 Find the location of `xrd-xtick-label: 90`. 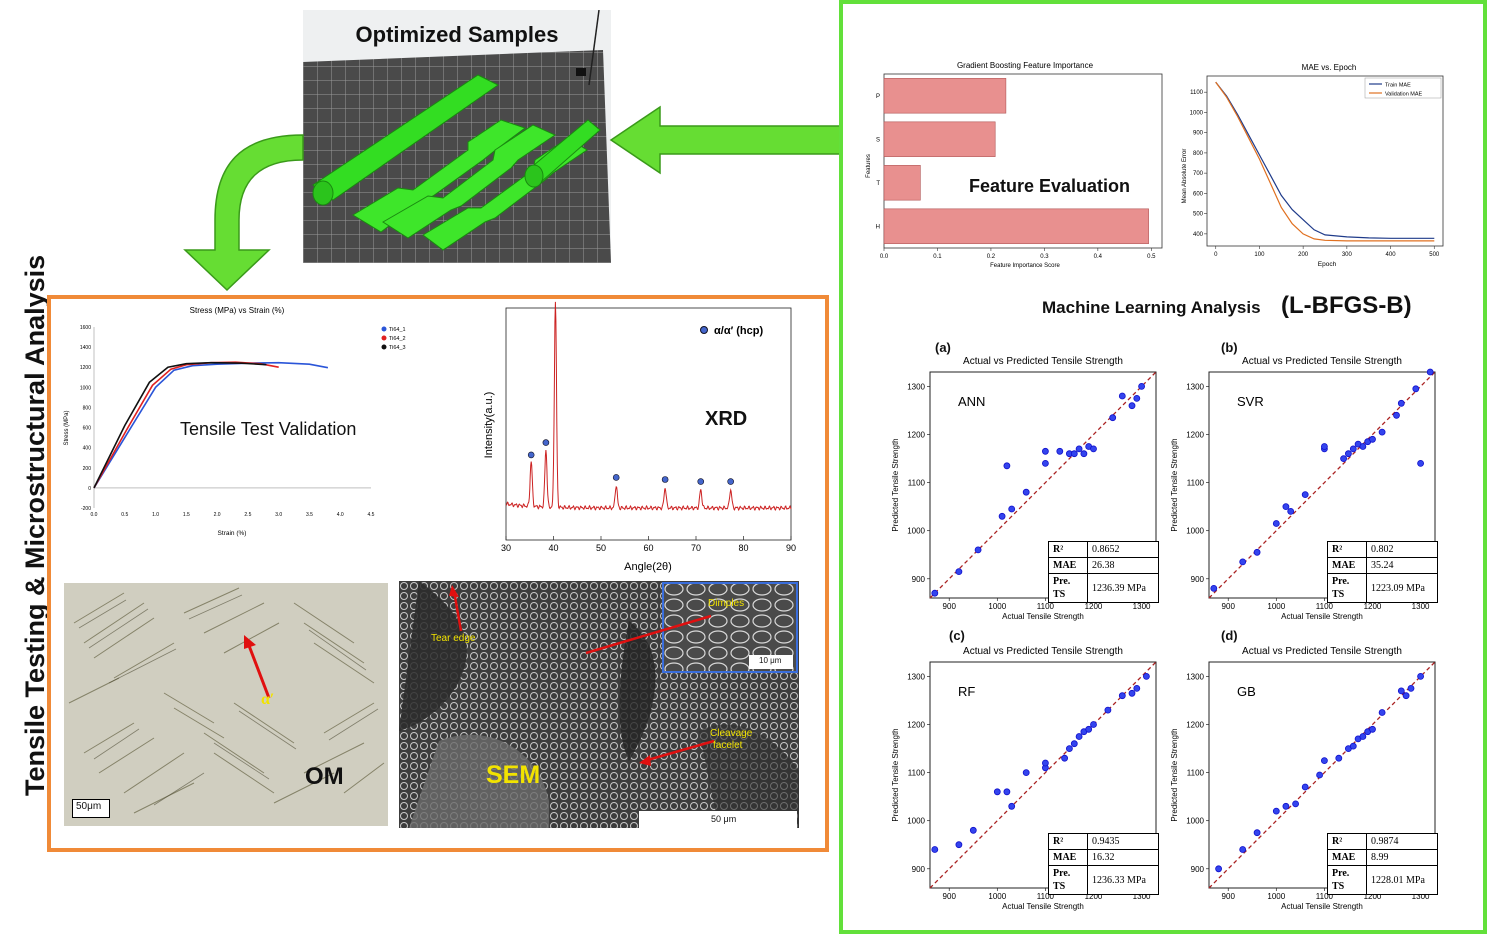

xrd-xtick-label: 90 is located at coordinates (791, 548).